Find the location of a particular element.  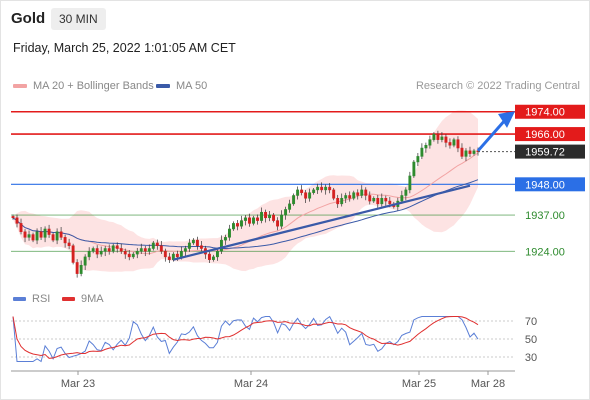

9ma-swatch is located at coordinates (68, 299).